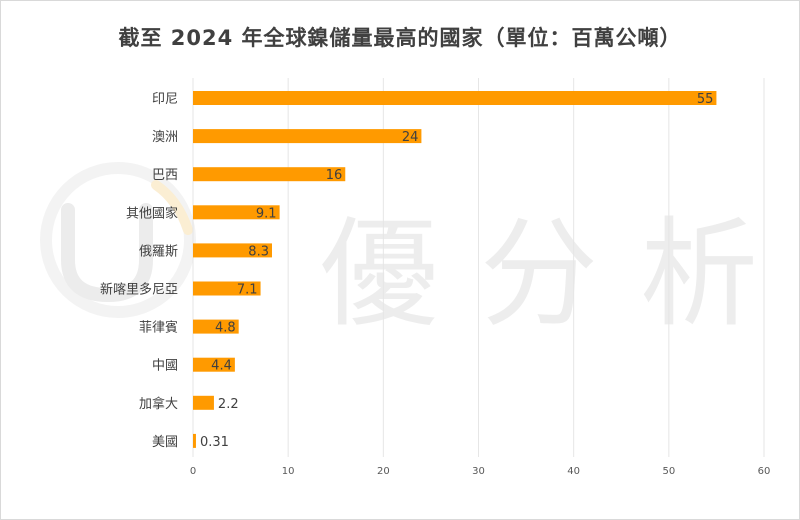 The width and height of the screenshot is (800, 520). I want to click on value-label: 2.2, so click(228, 404).